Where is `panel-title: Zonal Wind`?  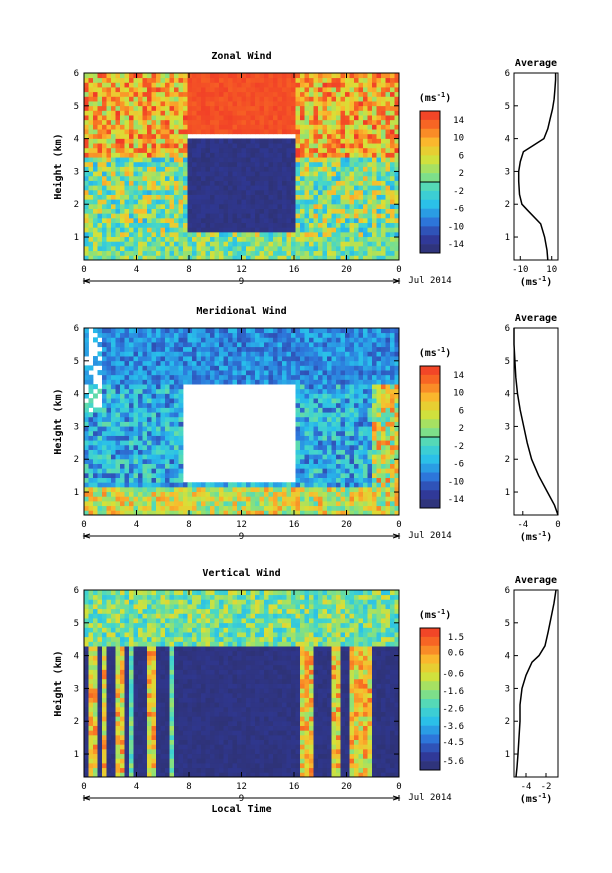
panel-title: Zonal Wind is located at coordinates (241, 56).